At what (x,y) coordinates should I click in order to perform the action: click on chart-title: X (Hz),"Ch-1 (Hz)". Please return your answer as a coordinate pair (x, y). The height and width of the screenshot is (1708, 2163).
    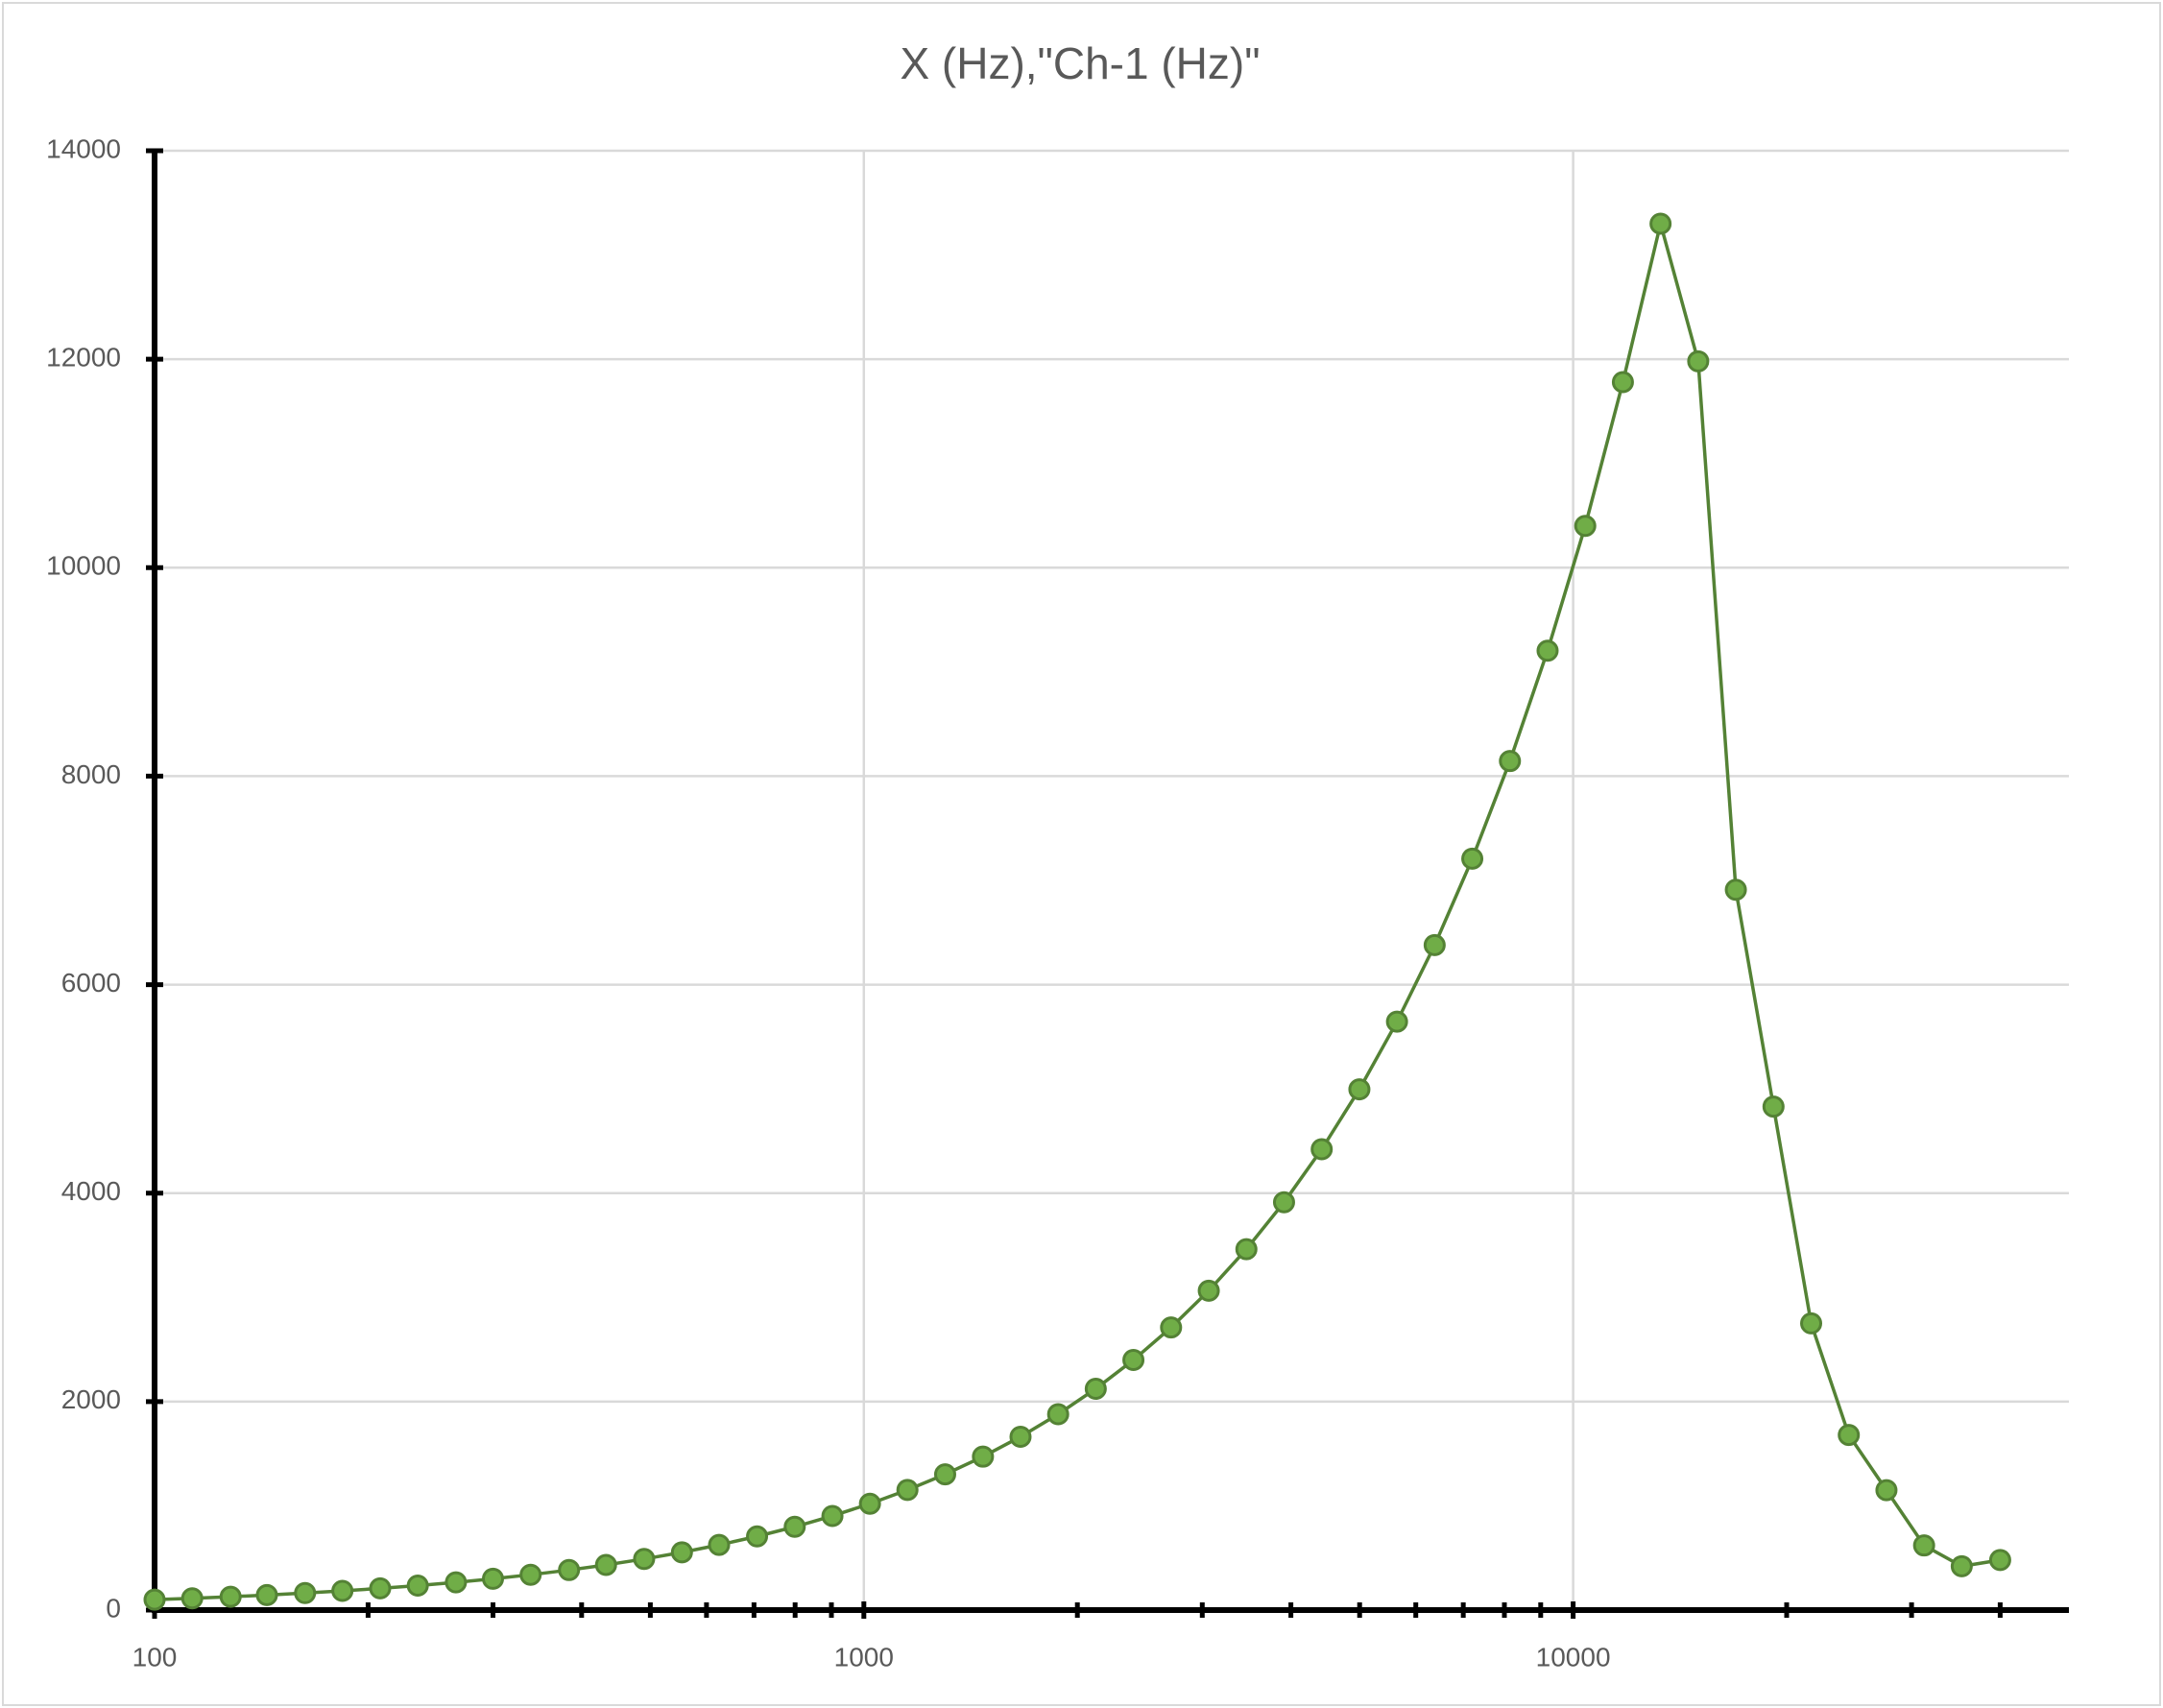
    Looking at the image, I should click on (1080, 63).